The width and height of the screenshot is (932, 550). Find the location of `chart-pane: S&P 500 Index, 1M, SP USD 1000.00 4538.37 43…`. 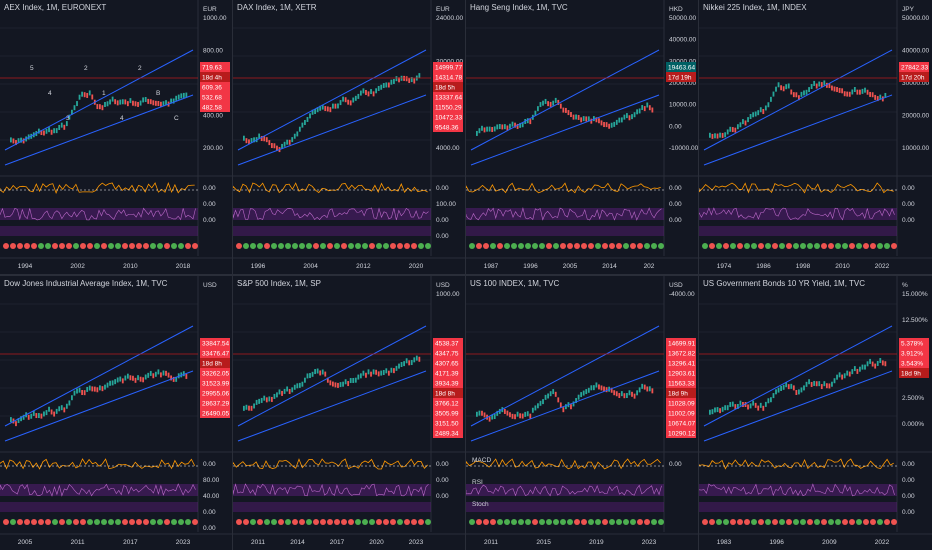

chart-pane: S&P 500 Index, 1M, SP USD 1000.00 4538.37 43… is located at coordinates (349, 413).